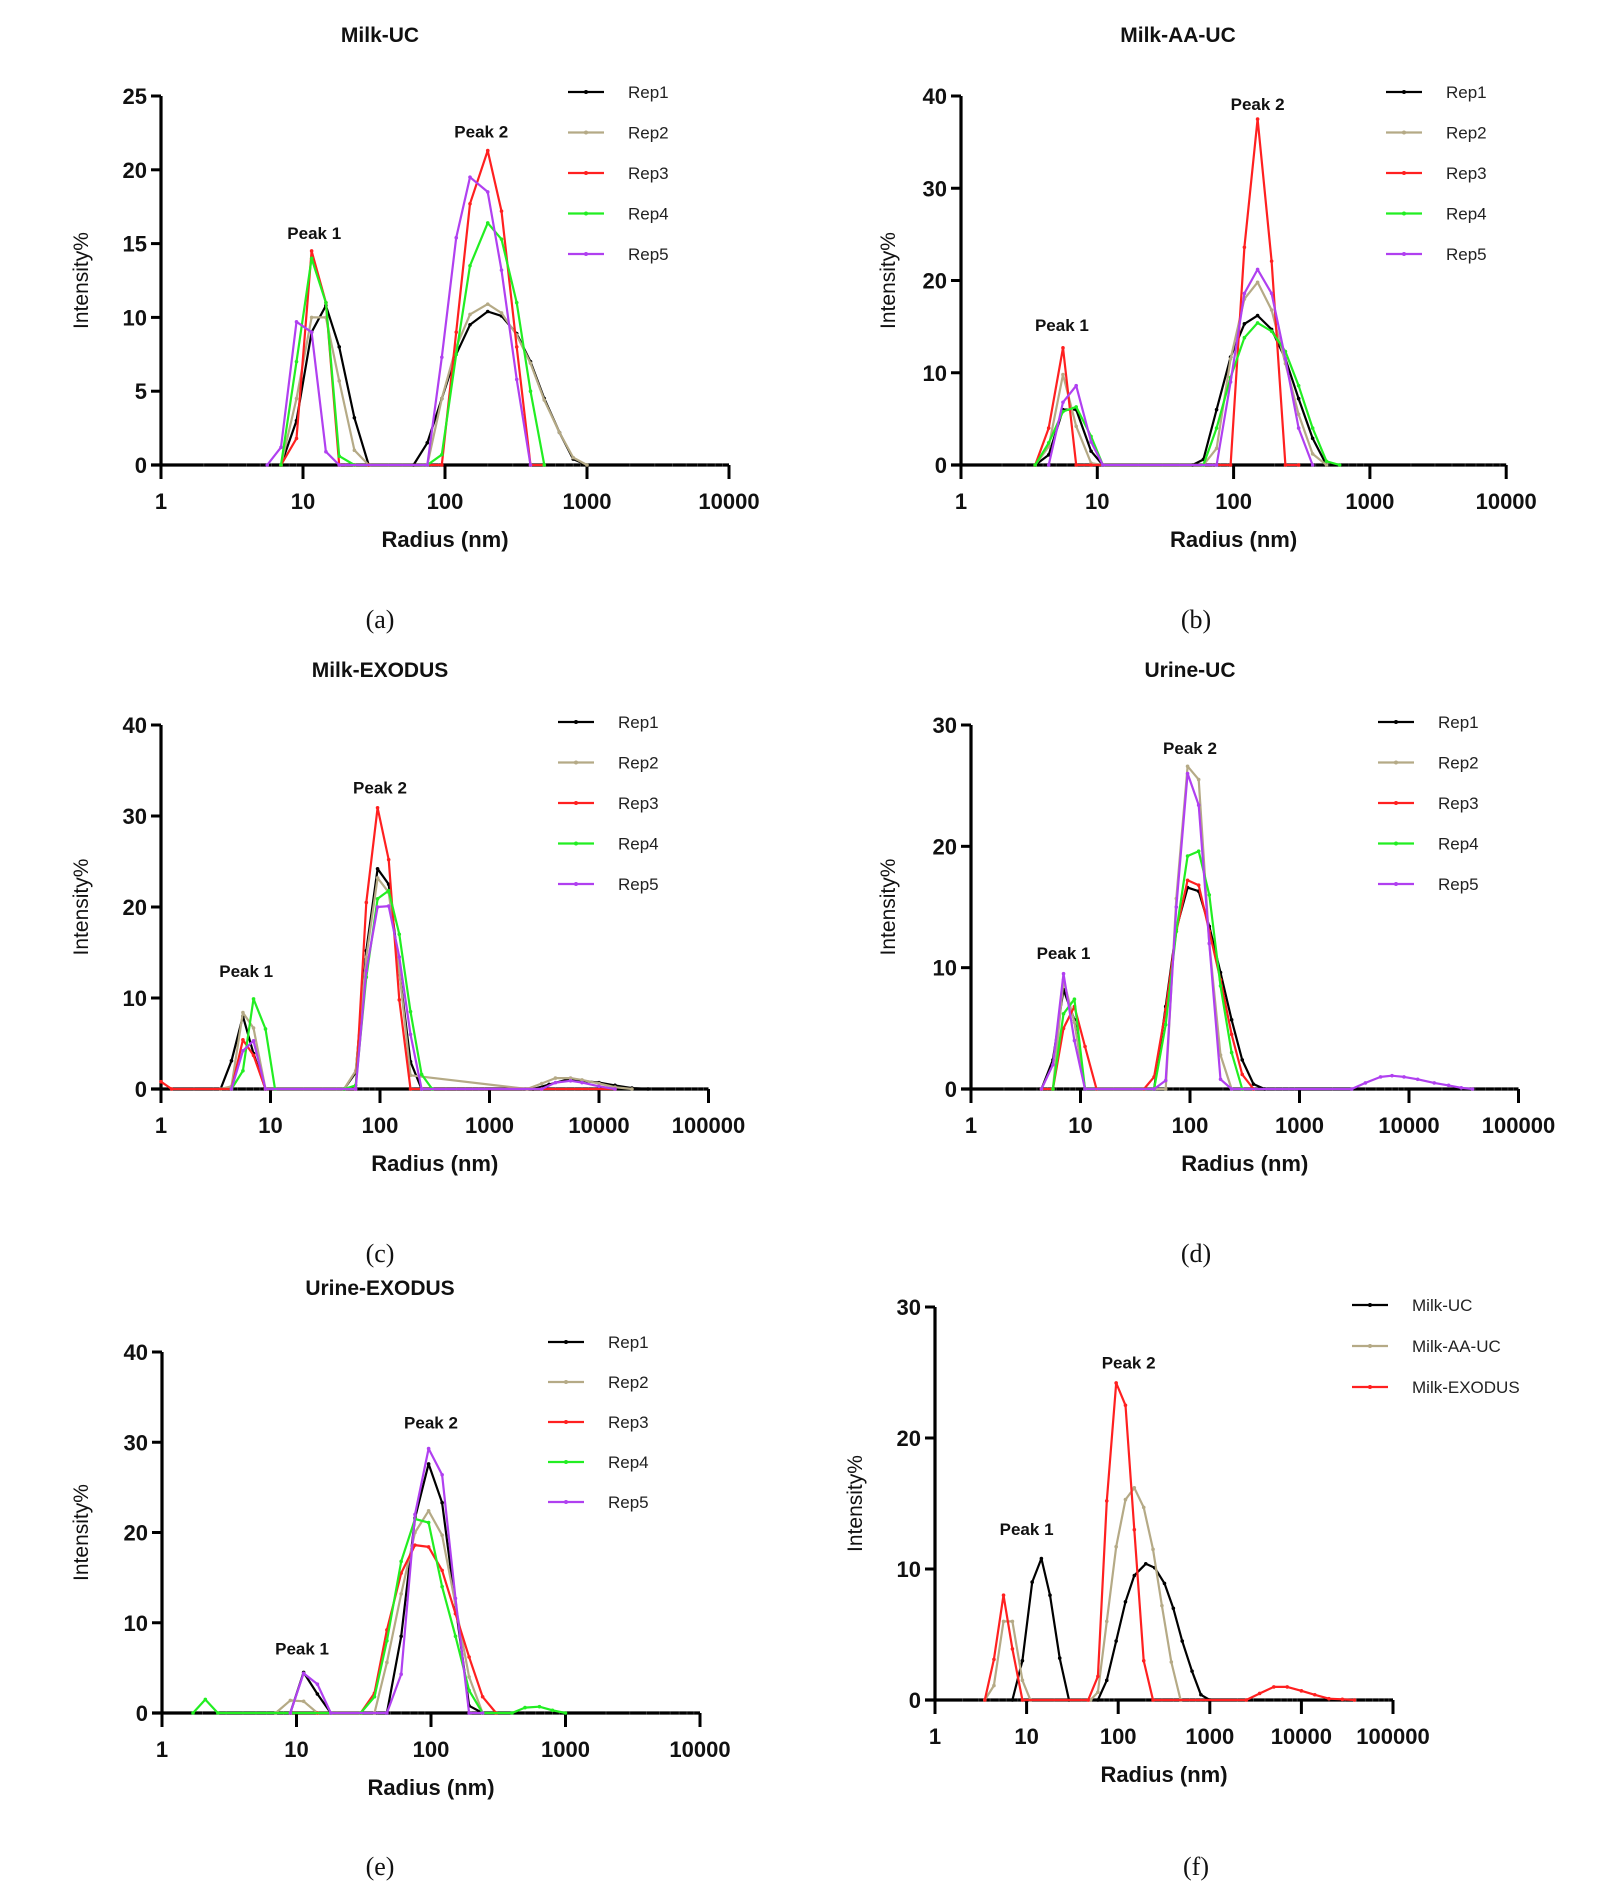  I want to click on x-tick-label: 10, so click(303, 501).